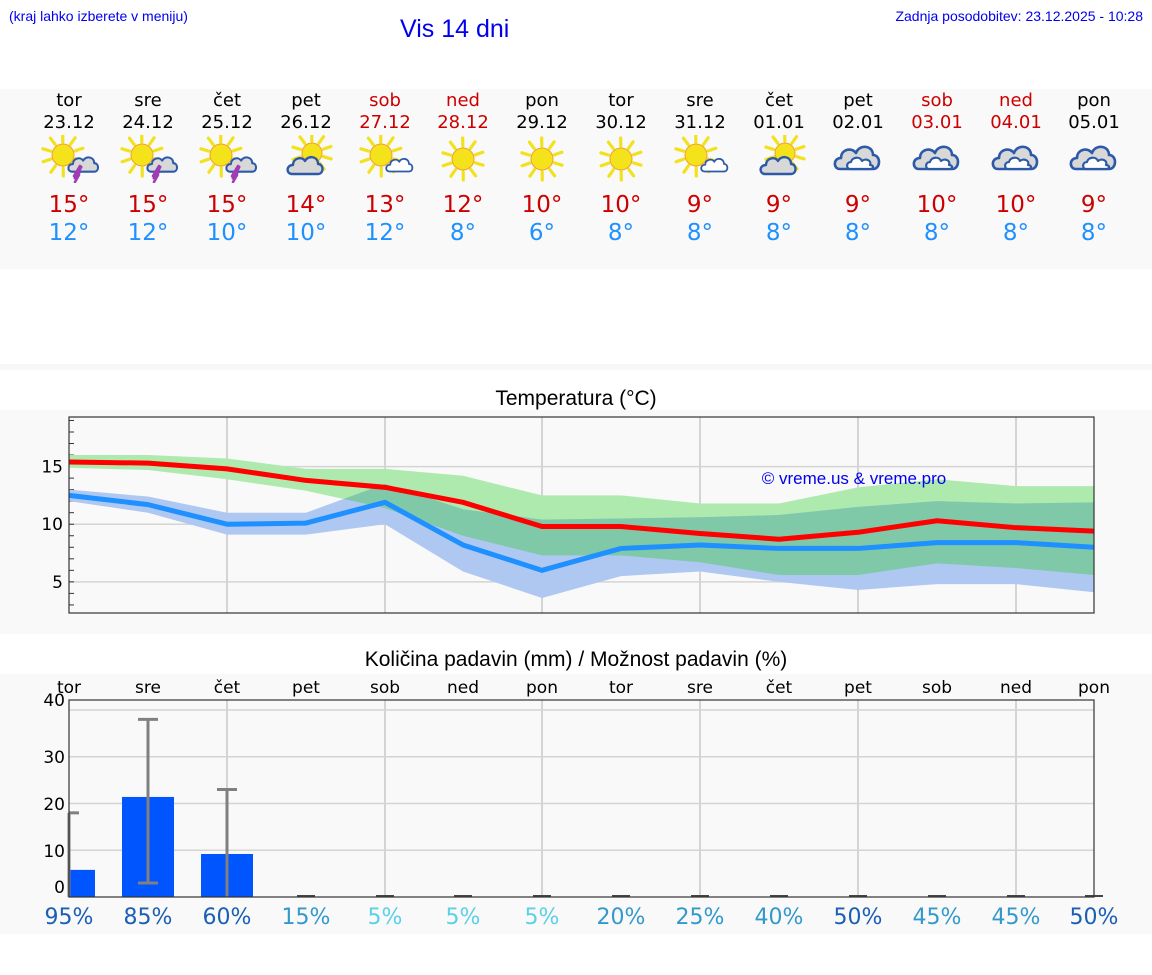 This screenshot has height=975, width=1152. I want to click on day-column: pet 02.01 9° 8°, so click(858, 168).